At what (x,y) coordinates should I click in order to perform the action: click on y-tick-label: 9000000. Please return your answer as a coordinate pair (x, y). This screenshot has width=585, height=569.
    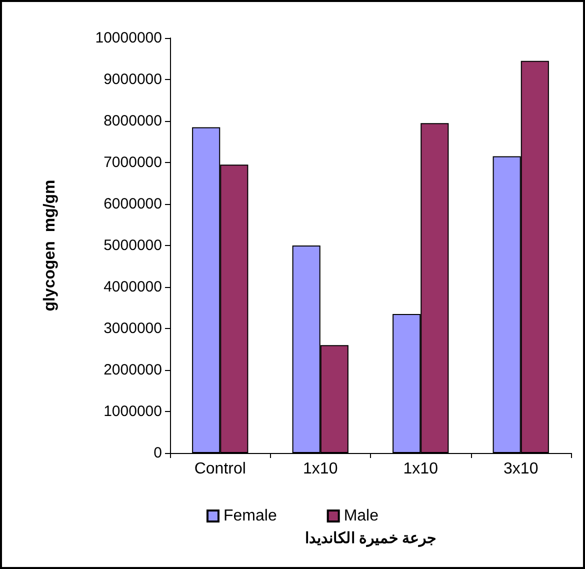
    Looking at the image, I should click on (133, 79).